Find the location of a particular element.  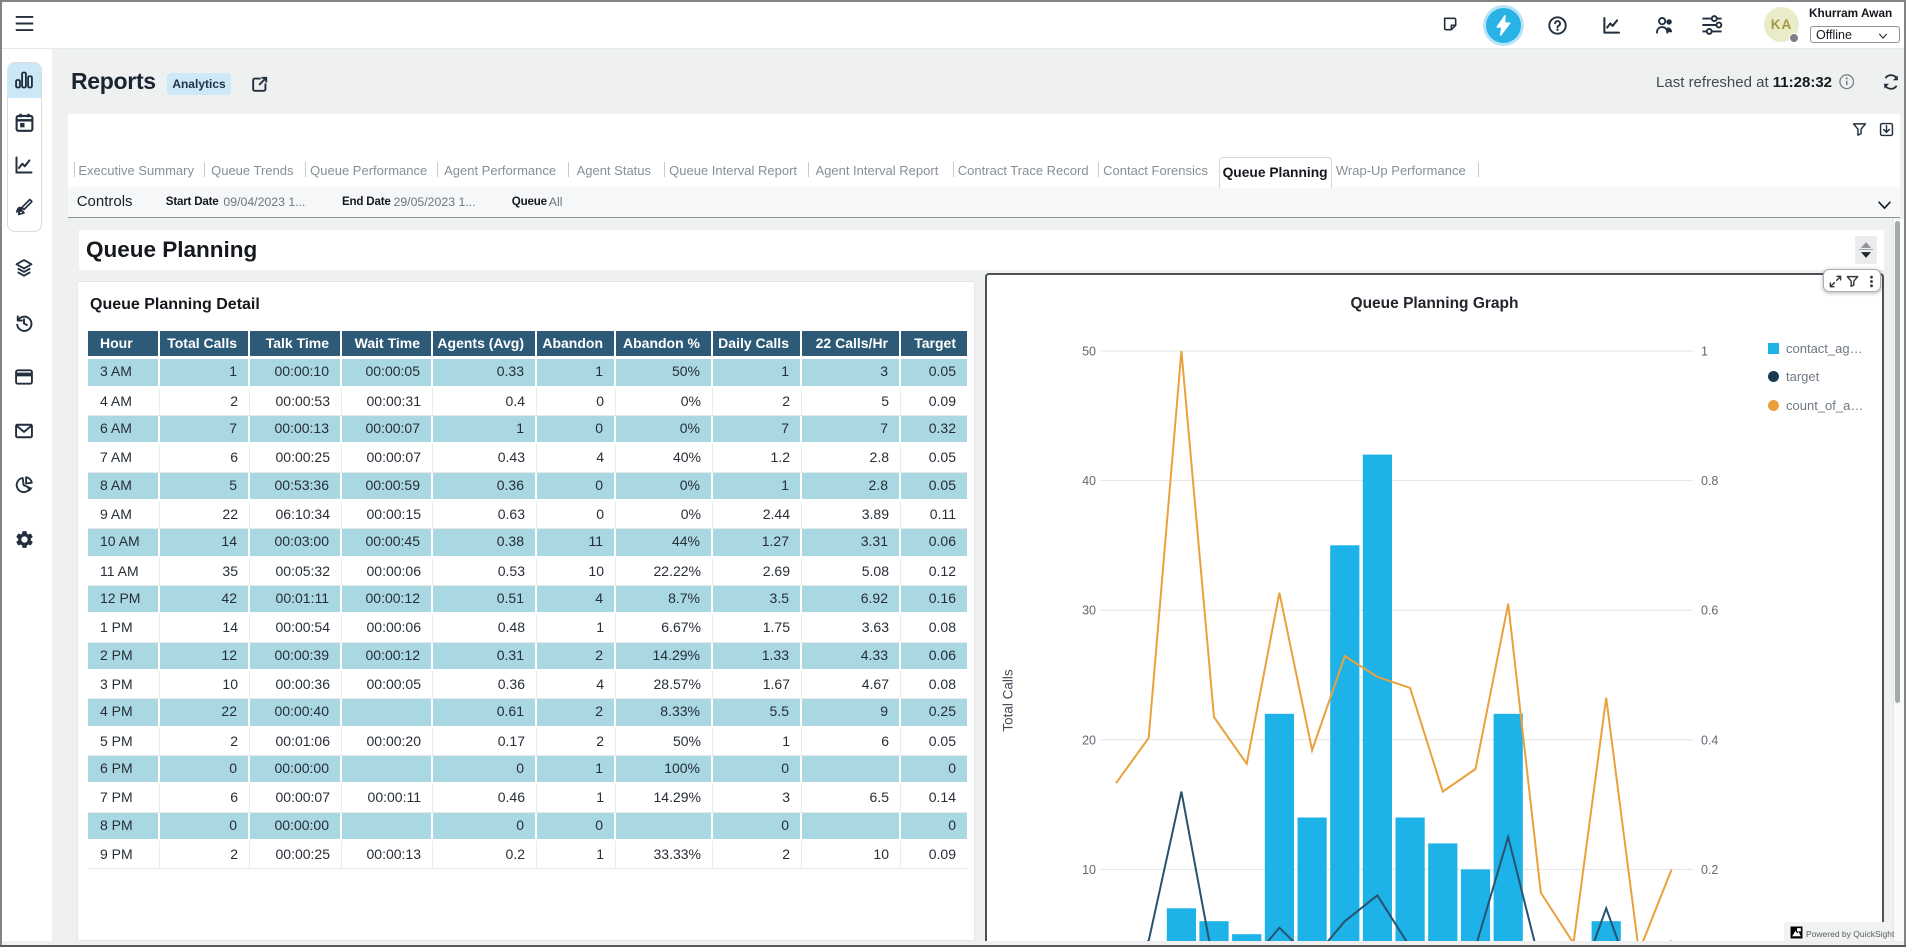

svg-text: 10 is located at coordinates (1089, 870).